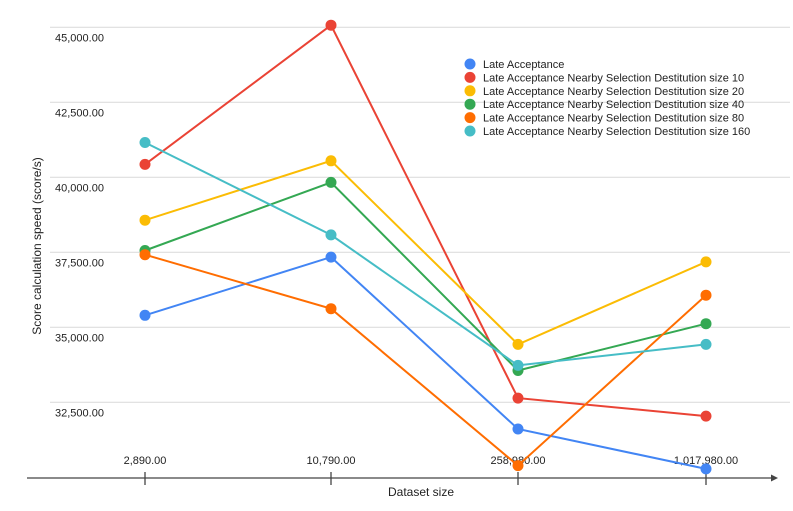 The width and height of the screenshot is (793, 511). What do you see at coordinates (145, 461) in the screenshot?
I see `x-tick-label: 2,890.00` at bounding box center [145, 461].